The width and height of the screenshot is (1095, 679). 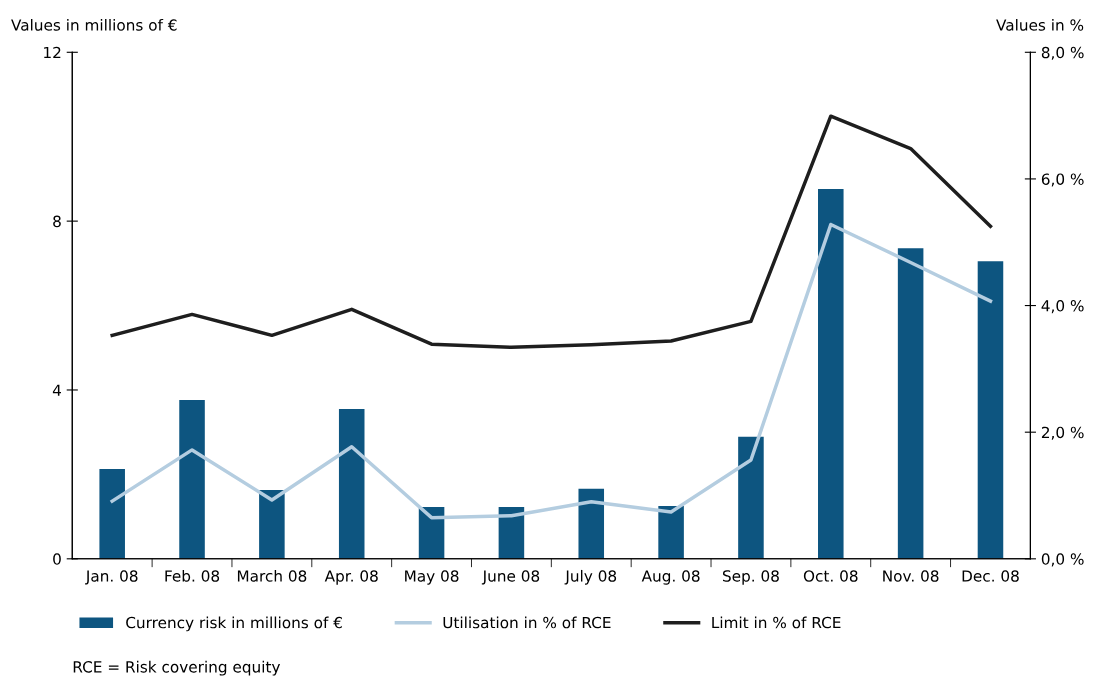 What do you see at coordinates (177, 668) in the screenshot?
I see `text: RCE = Risk covering equity` at bounding box center [177, 668].